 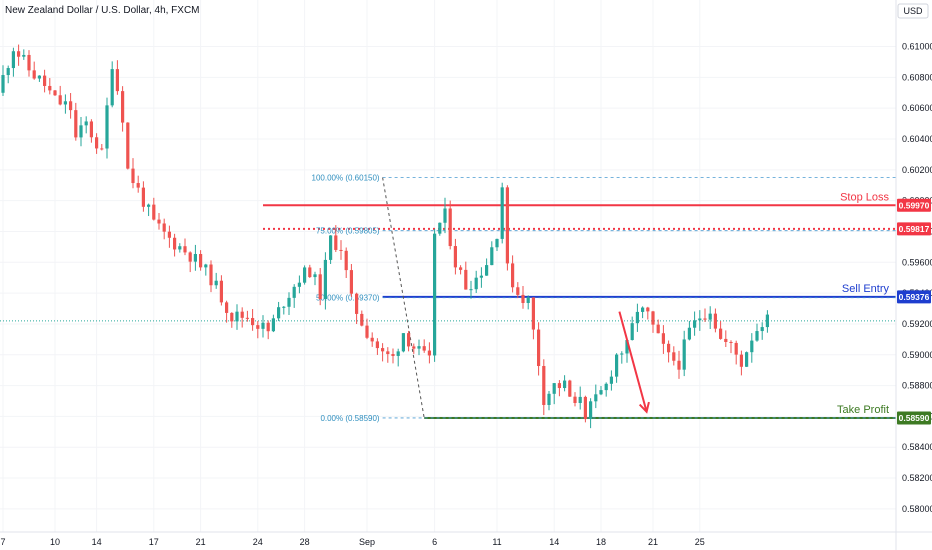 I want to click on time-axis-labels: 7 10 14 17 21 24 28 Sep 6 11 14 18 21 25, so click(x=352, y=542).